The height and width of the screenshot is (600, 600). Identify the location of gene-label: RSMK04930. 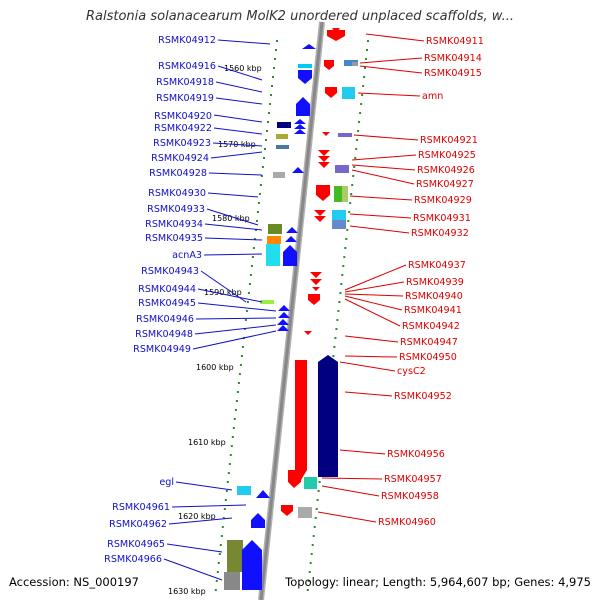
(177, 193).